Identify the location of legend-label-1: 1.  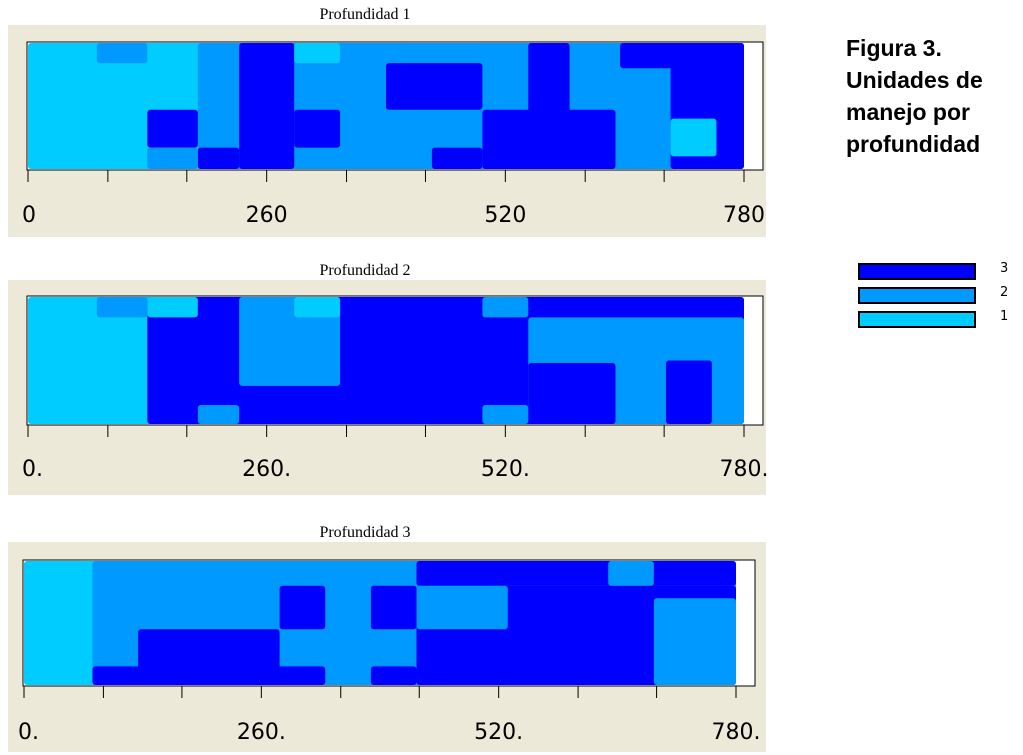
(1004, 316).